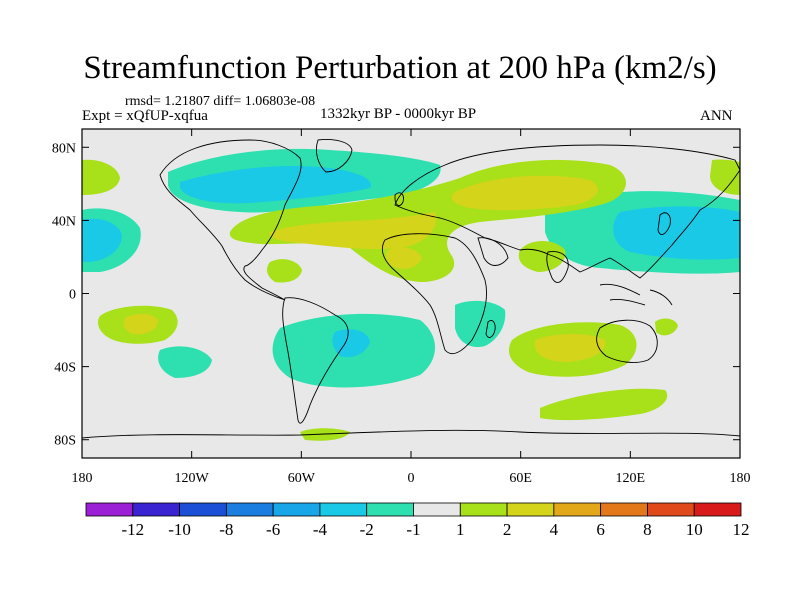 Image resolution: width=800 pixels, height=600 pixels. I want to click on colorbar-label: 4, so click(554, 529).